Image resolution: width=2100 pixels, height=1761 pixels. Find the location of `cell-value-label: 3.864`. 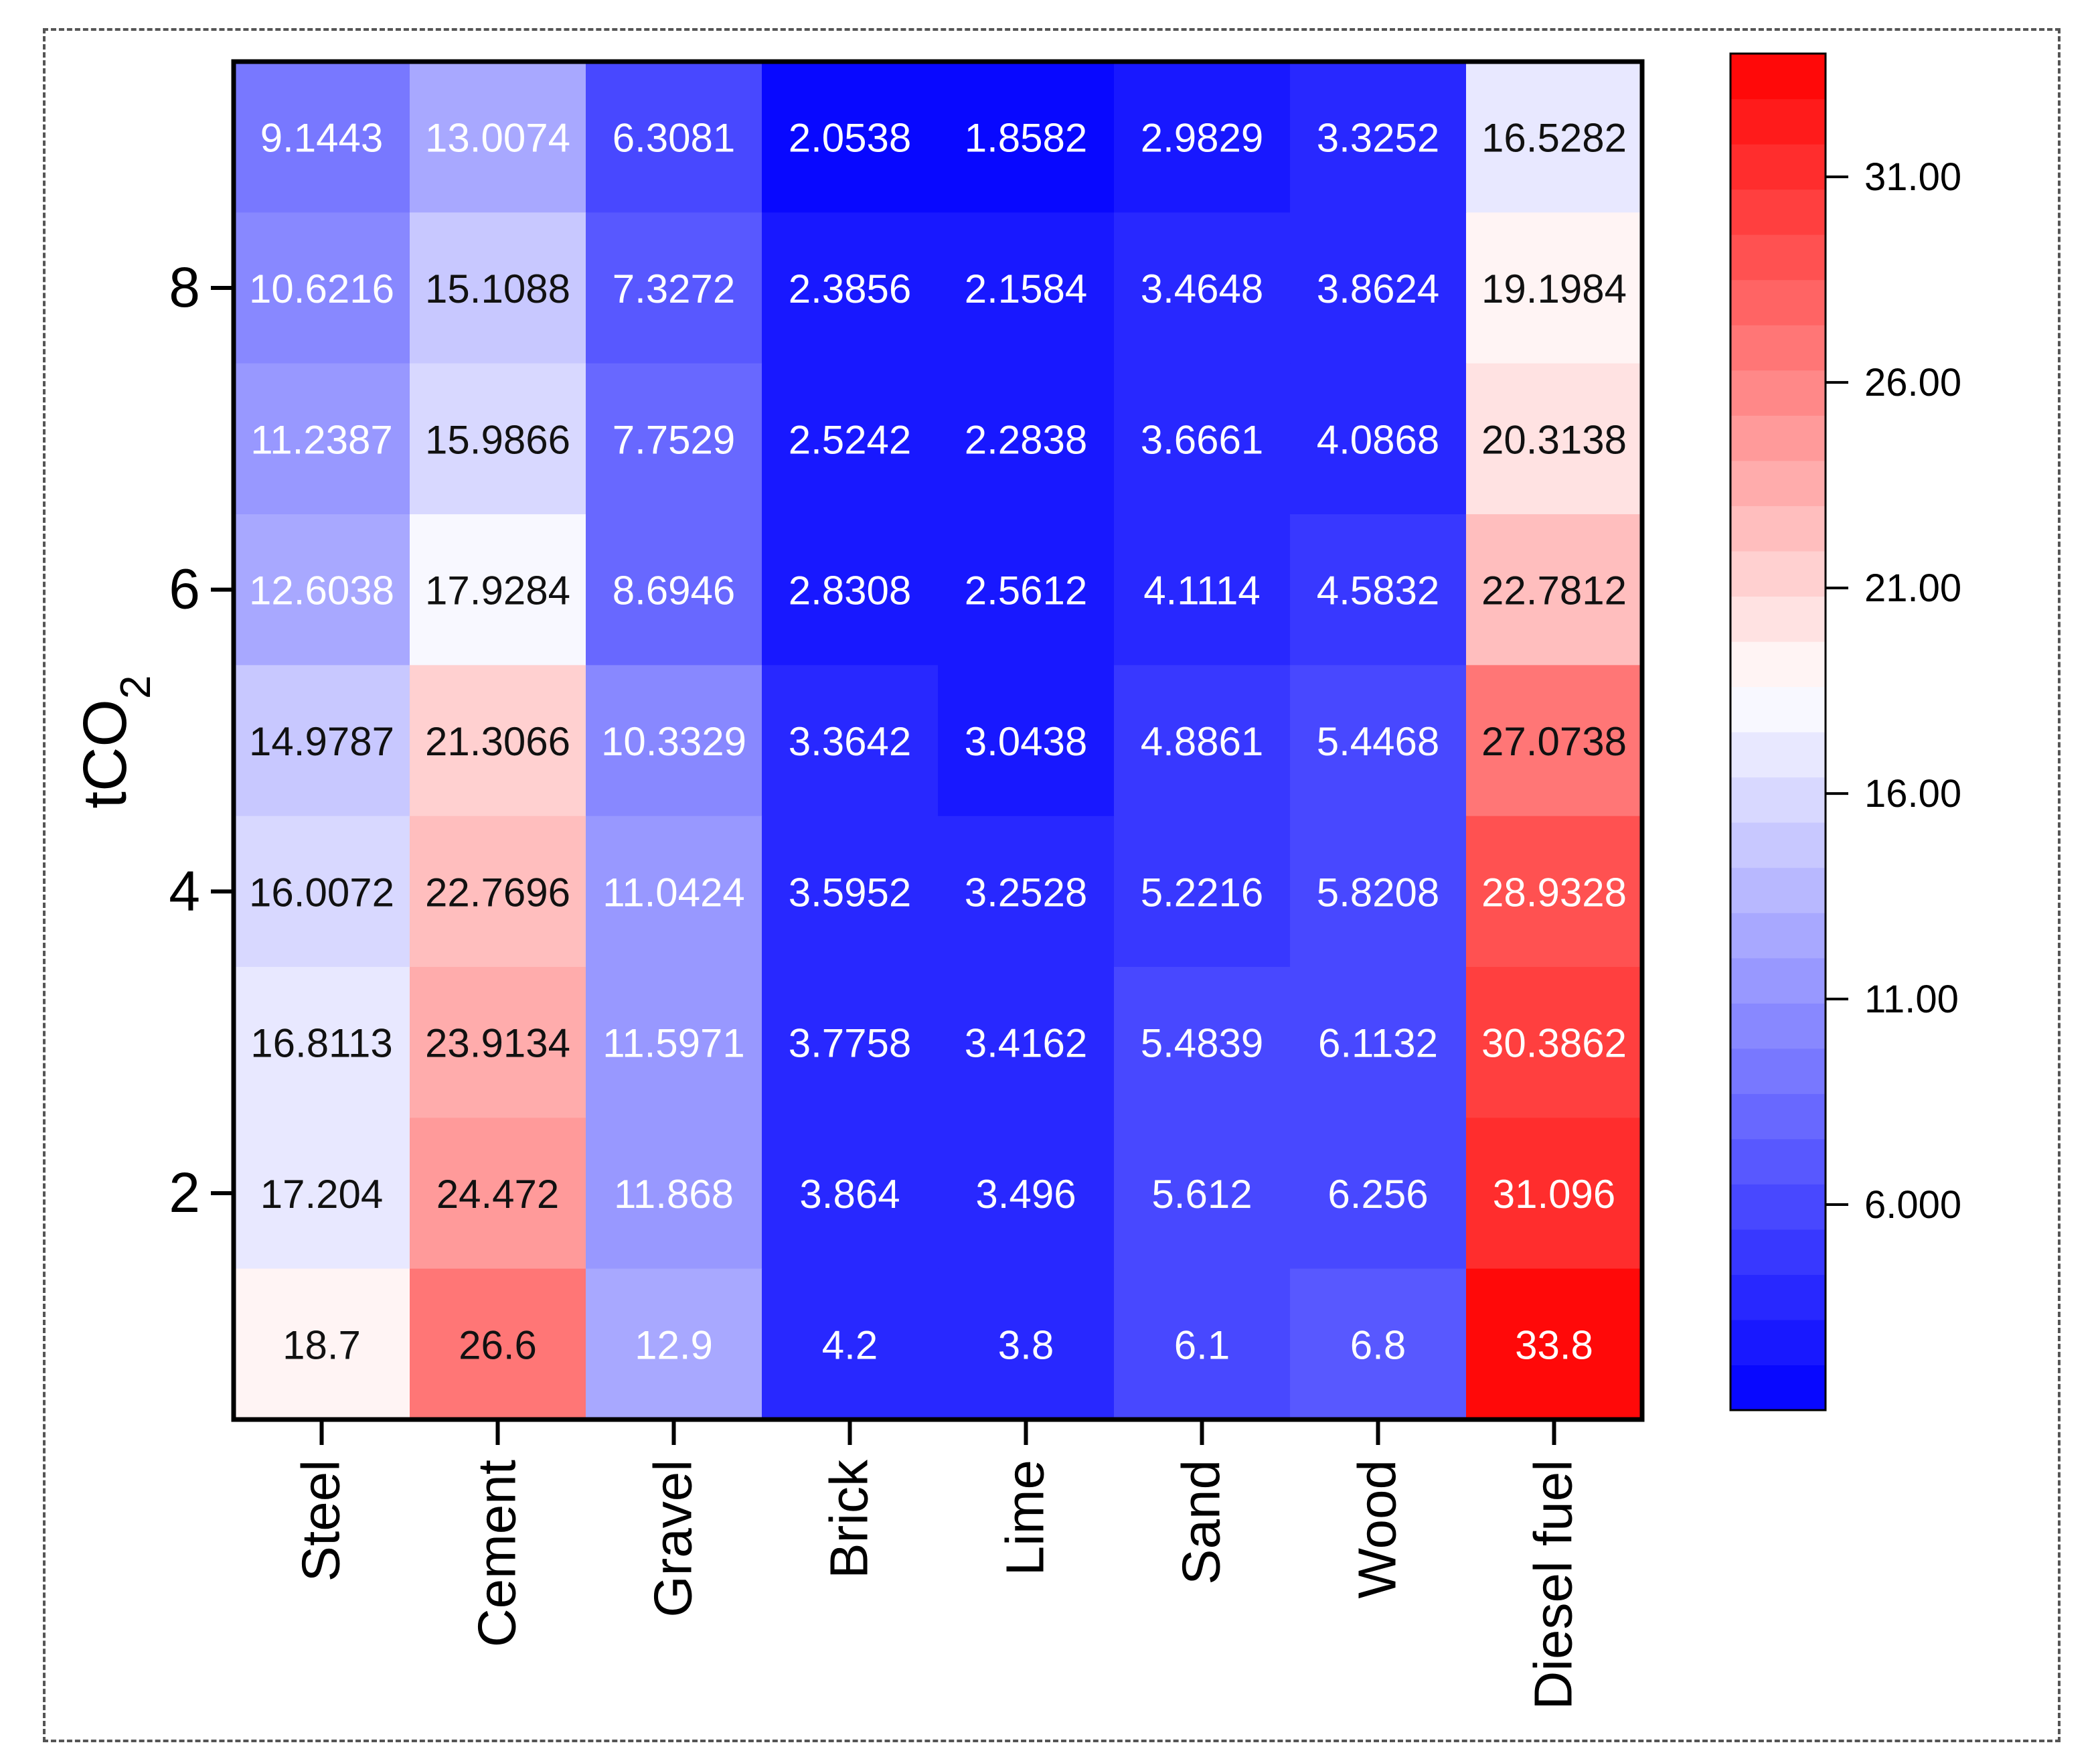

cell-value-label: 3.864 is located at coordinates (850, 1195).